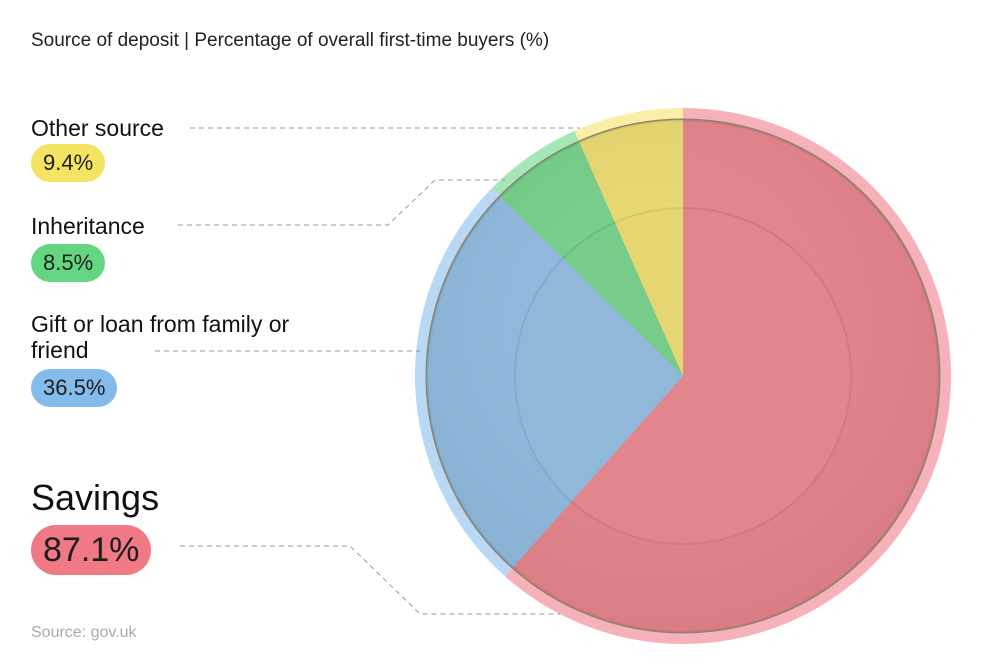 This screenshot has width=1000, height=670. I want to click on value-label: 8.5%, so click(68, 263).